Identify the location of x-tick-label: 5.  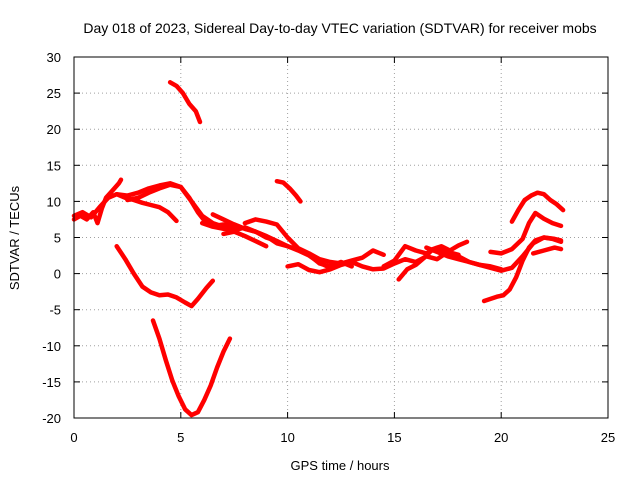
(180, 437).